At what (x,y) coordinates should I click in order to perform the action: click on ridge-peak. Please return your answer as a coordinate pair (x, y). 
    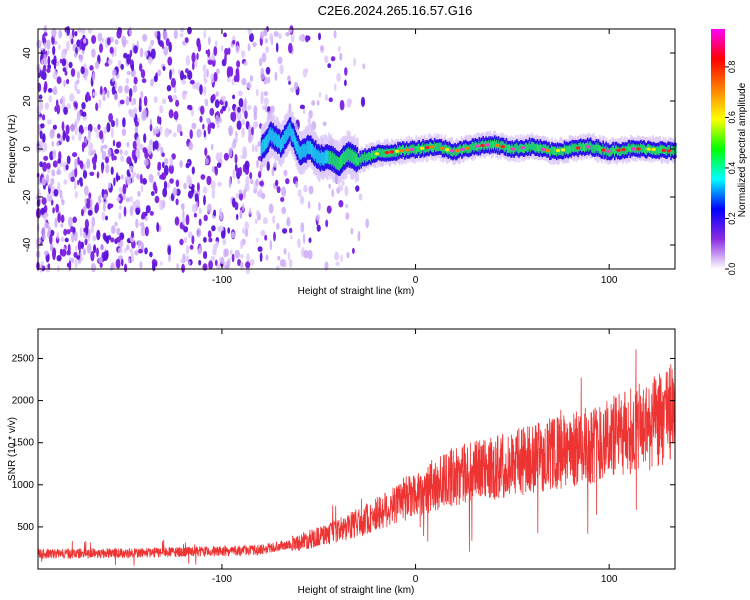
    Looking at the image, I should click on (457, 151).